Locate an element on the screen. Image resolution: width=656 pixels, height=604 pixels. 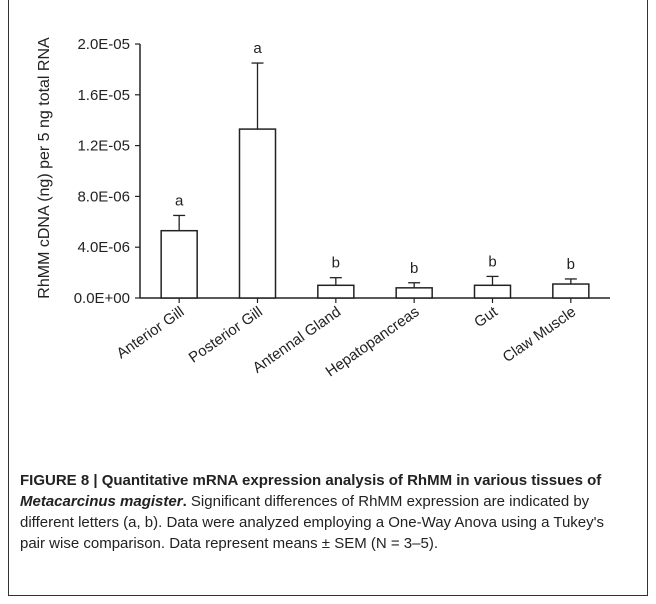
y-tick-label: 0.0E+00 is located at coordinates (102, 298).